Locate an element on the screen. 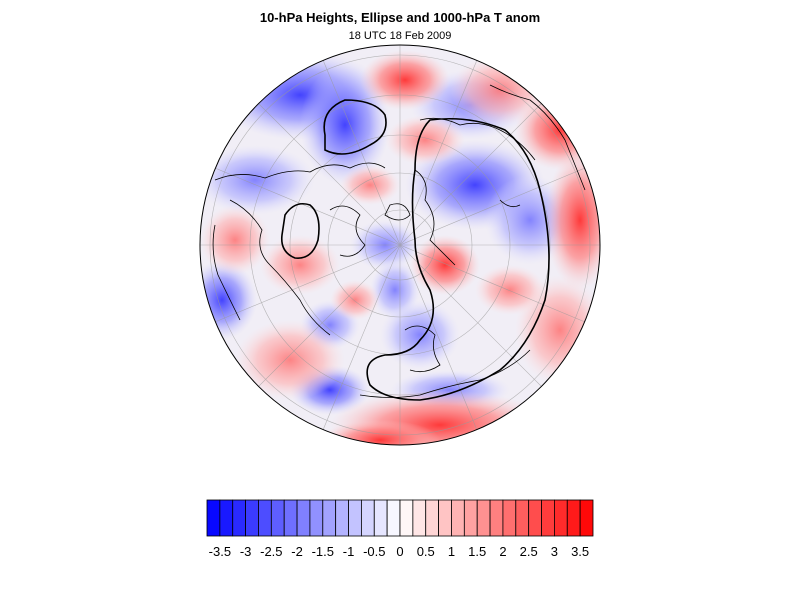  colorbar-tick-label: -1.5 is located at coordinates (323, 551).